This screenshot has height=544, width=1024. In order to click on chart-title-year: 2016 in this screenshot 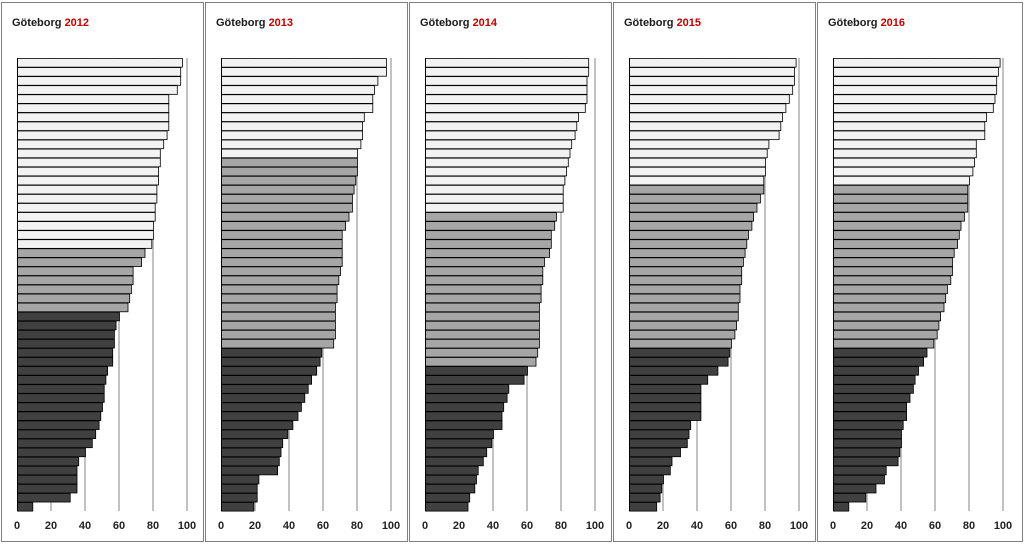, I will do `click(893, 23)`.